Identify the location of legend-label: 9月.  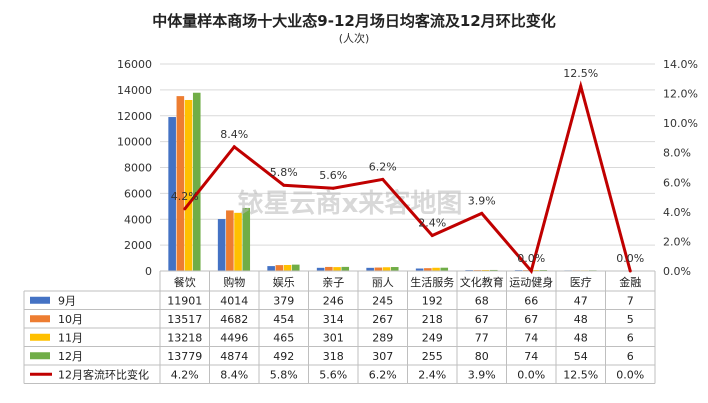
(67, 300).